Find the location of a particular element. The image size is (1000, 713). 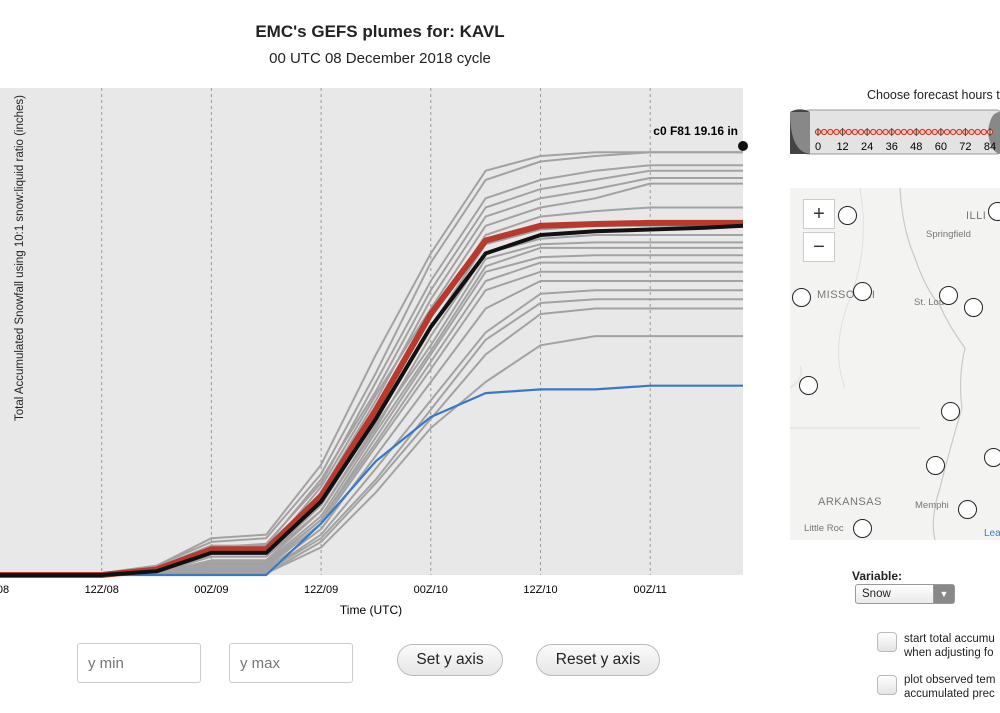

slider-tick-label: 48 is located at coordinates (916, 147).